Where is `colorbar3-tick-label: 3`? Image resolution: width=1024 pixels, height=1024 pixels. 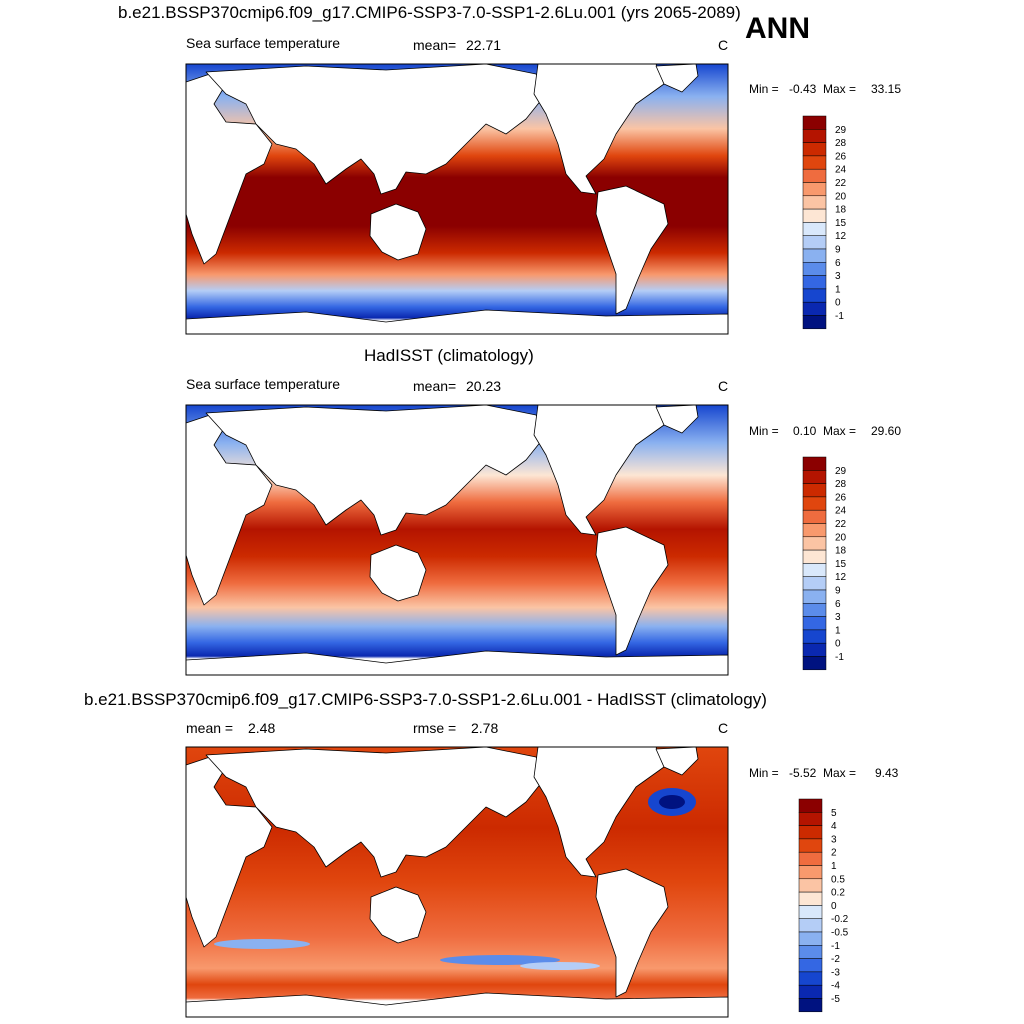
colorbar3-tick-label: 3 is located at coordinates (834, 839).